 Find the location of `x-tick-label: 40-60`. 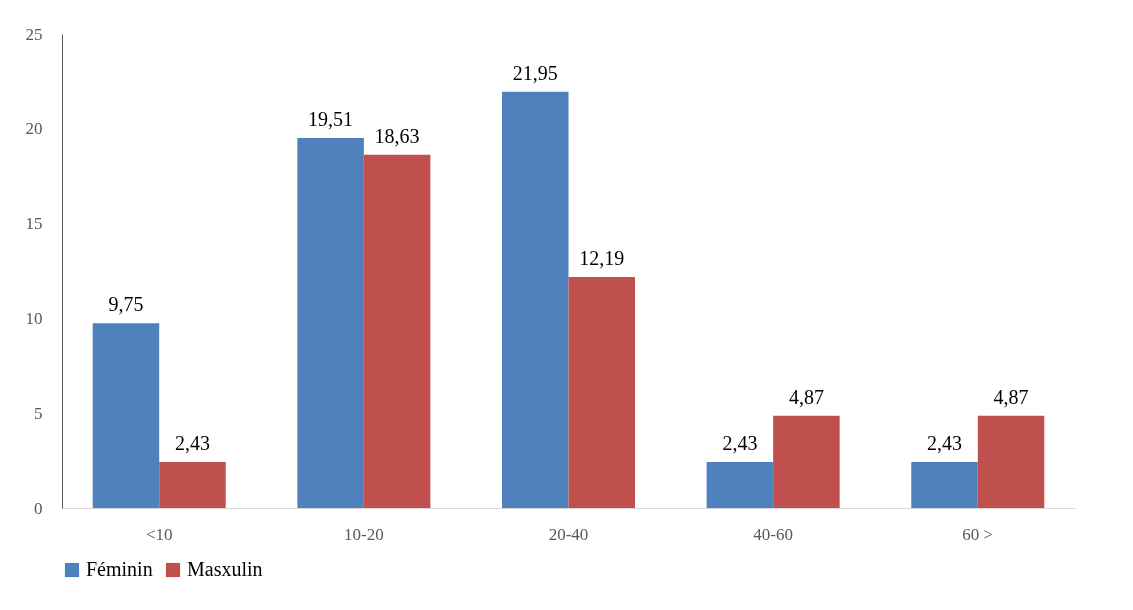

x-tick-label: 40-60 is located at coordinates (773, 534).